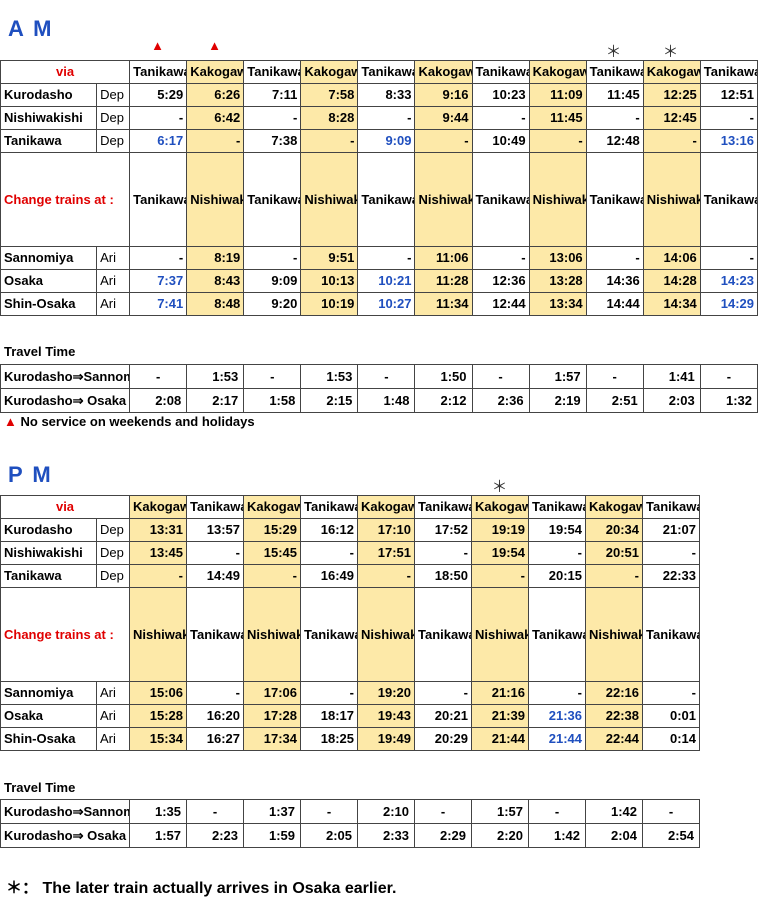  What do you see at coordinates (48, 576) in the screenshot?
I see `station-name: Tanikawa` at bounding box center [48, 576].